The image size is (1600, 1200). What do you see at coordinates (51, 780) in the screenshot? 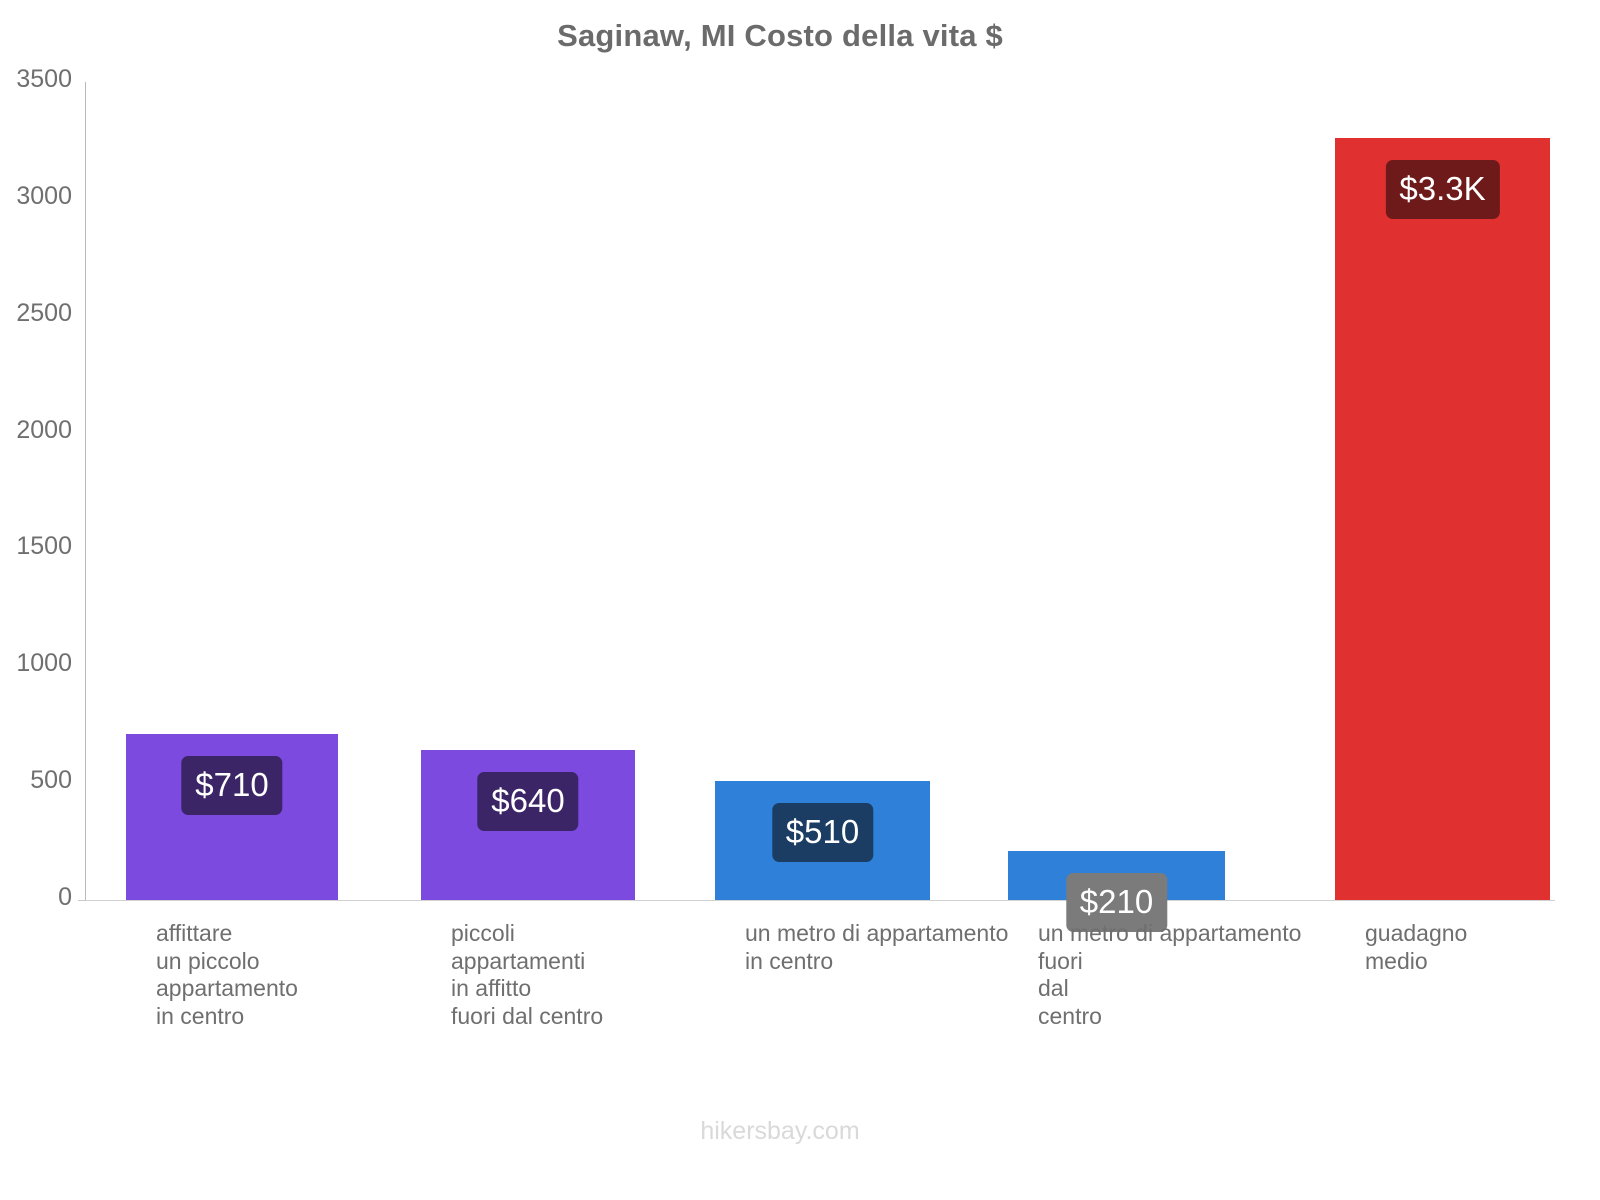
I see `y-axis-tick-label: 500` at bounding box center [51, 780].